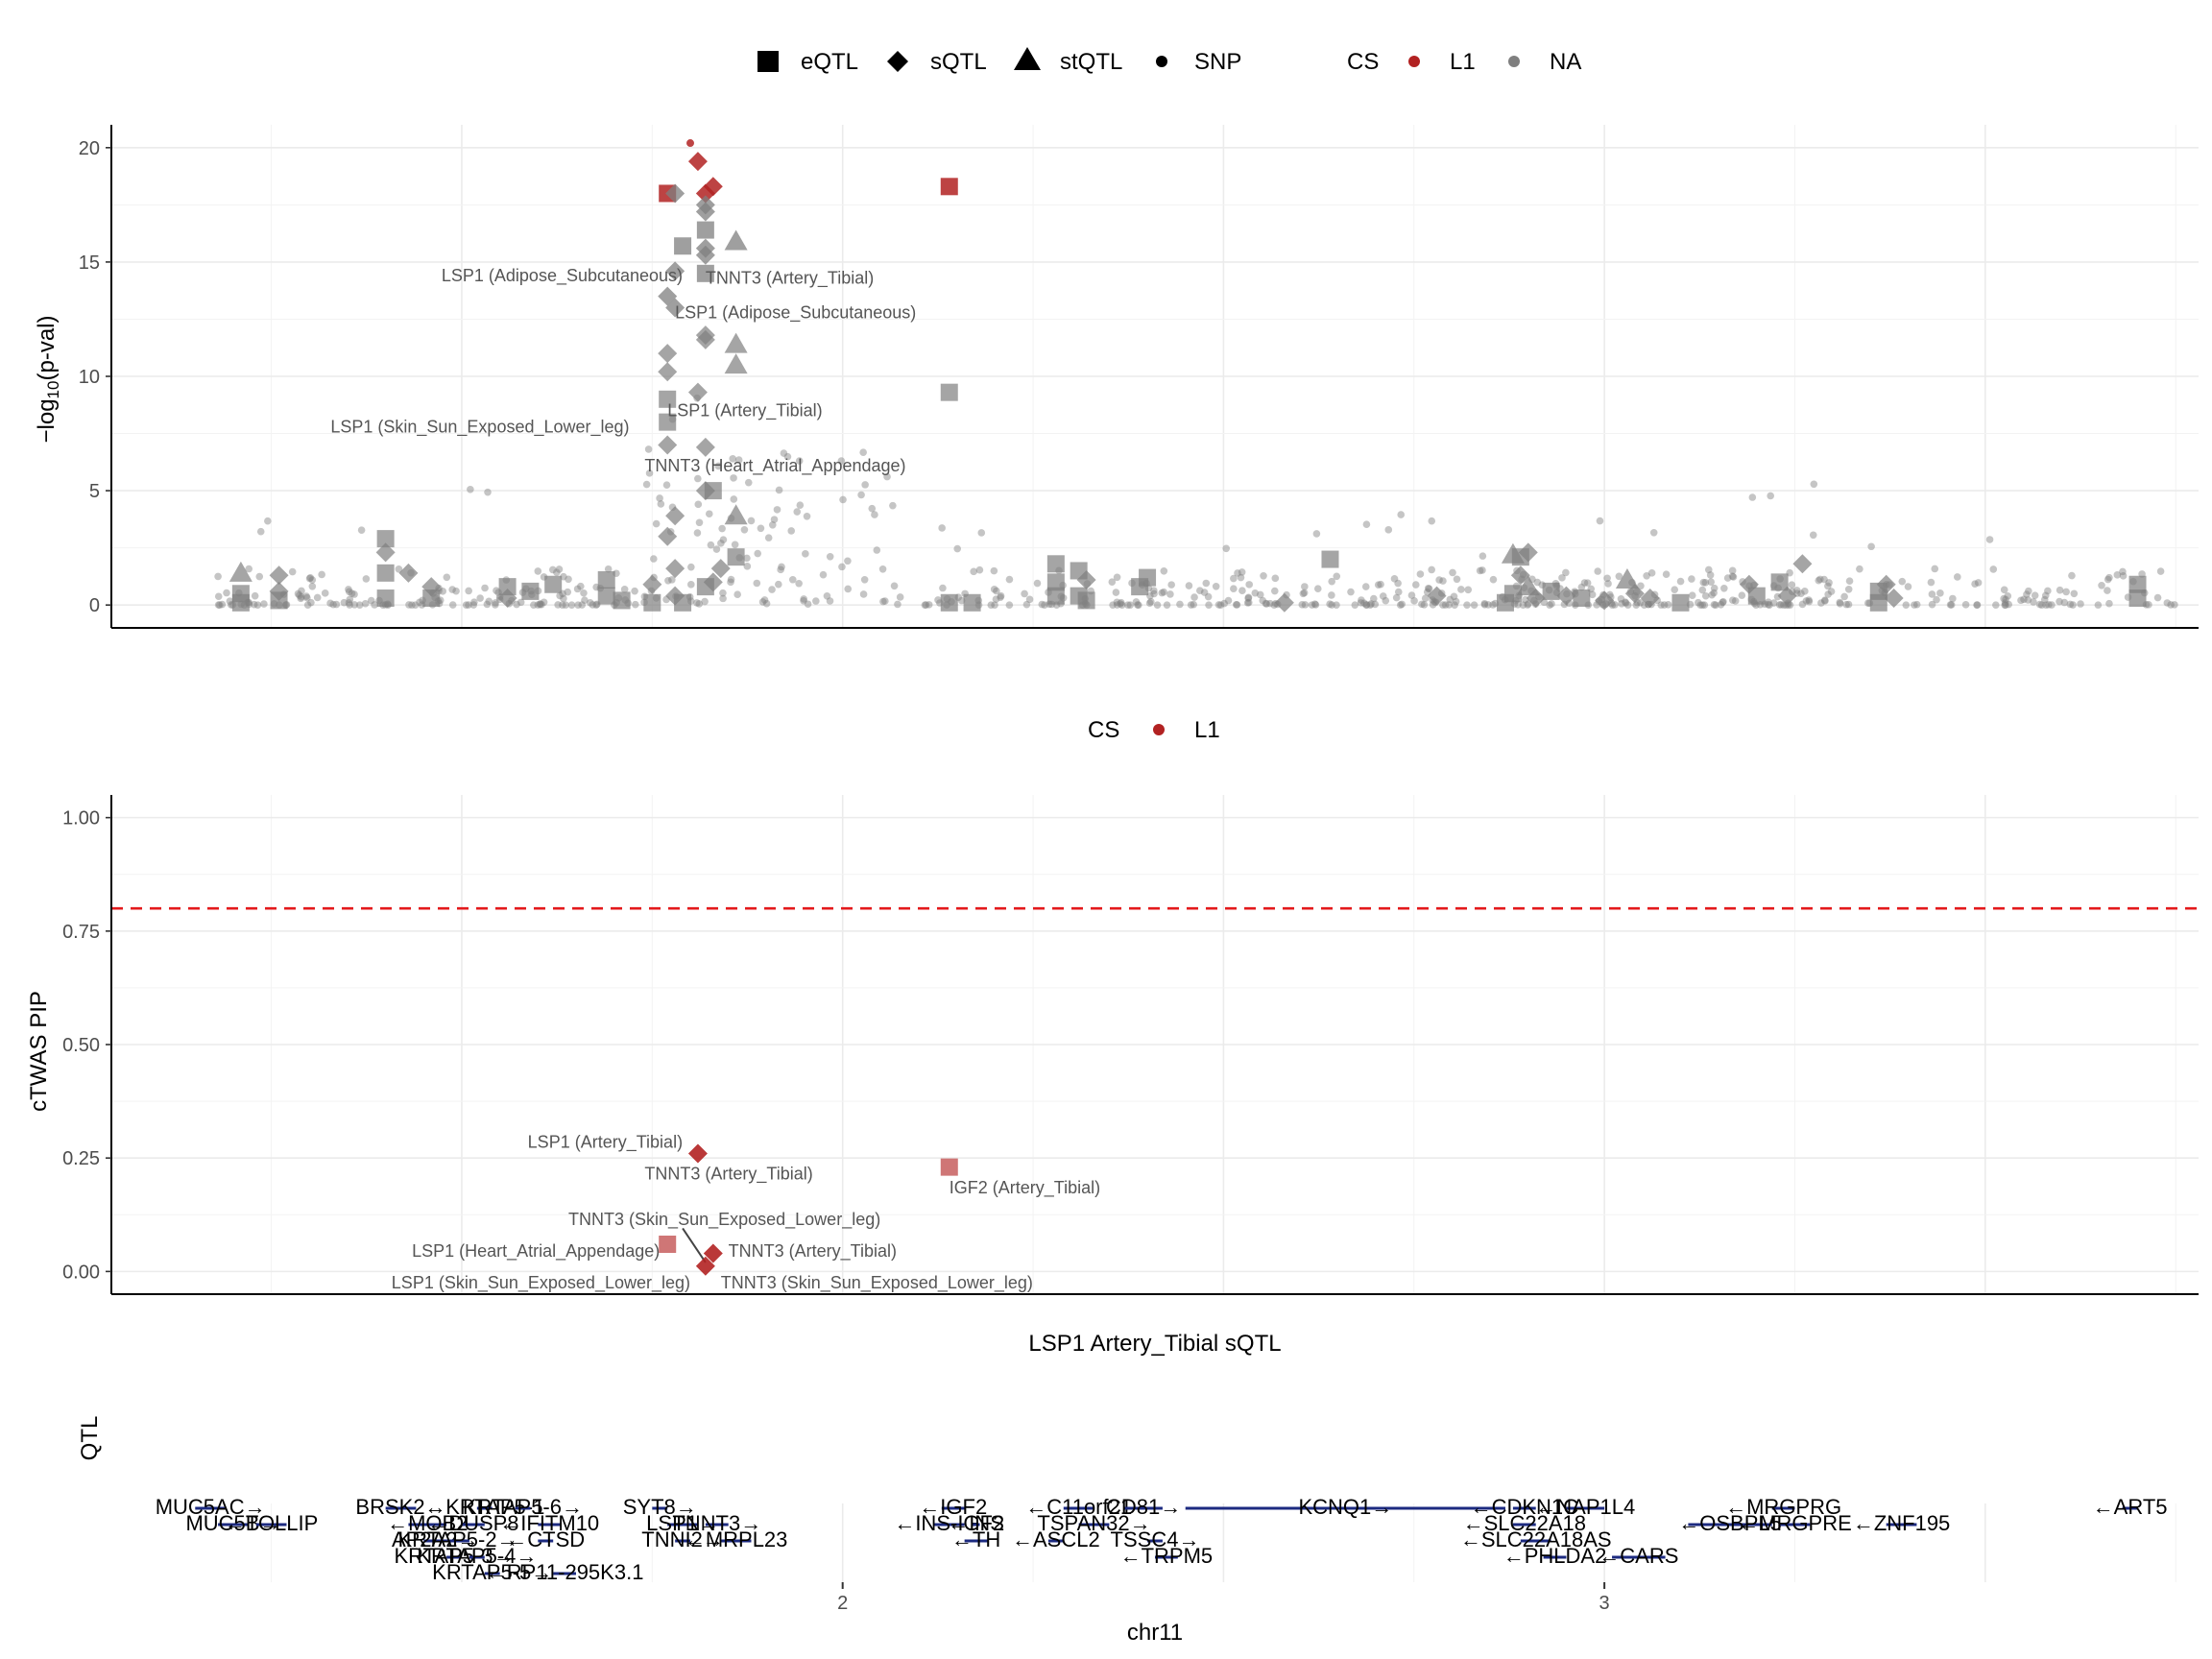 Image resolution: width=2212 pixels, height=1659 pixels. I want to click on x-axis-title: chr11, so click(1155, 1633).